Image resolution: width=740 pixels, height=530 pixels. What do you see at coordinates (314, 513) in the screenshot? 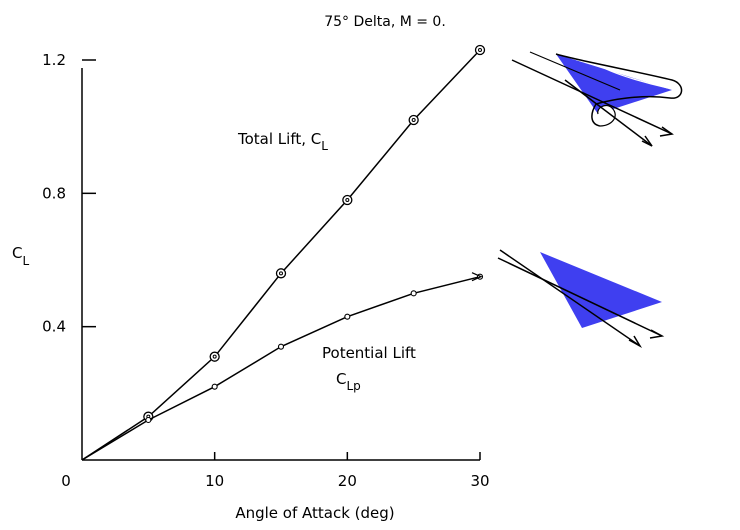
I see `x-axis-label: Angle of Attack (deg)` at bounding box center [314, 513].